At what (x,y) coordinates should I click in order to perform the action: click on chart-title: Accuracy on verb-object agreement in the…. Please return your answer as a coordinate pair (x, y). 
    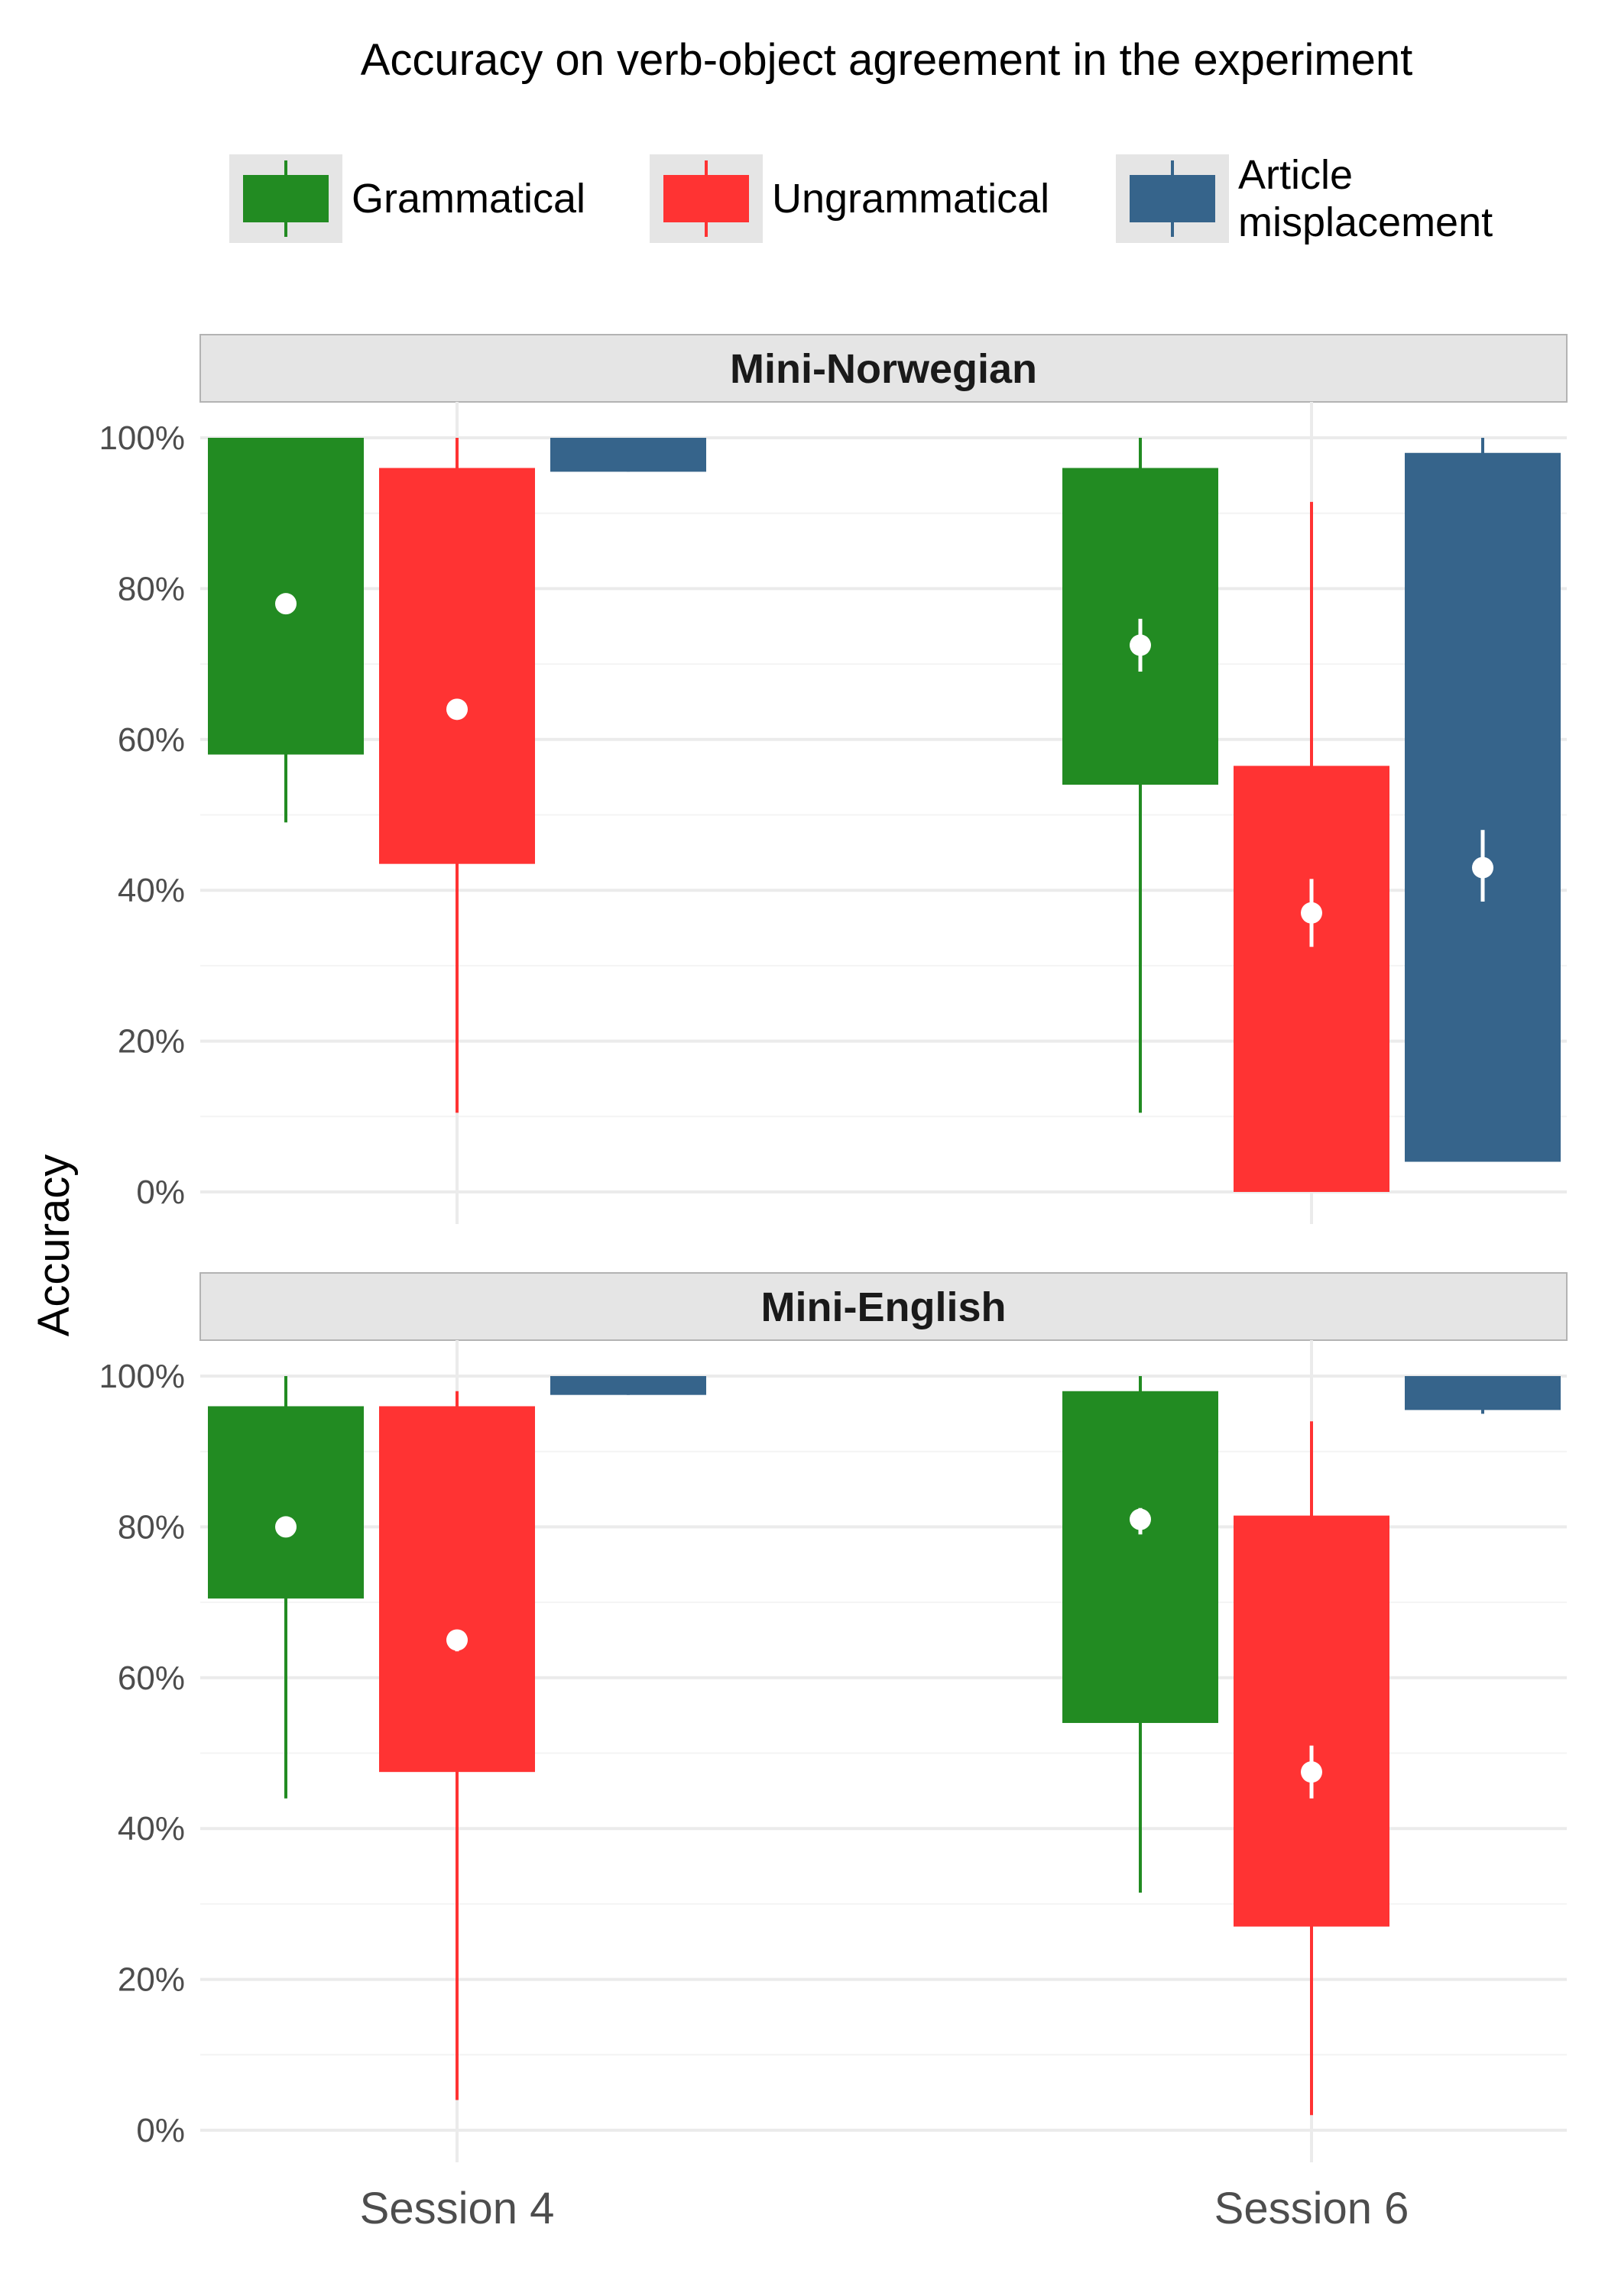
    Looking at the image, I should click on (887, 60).